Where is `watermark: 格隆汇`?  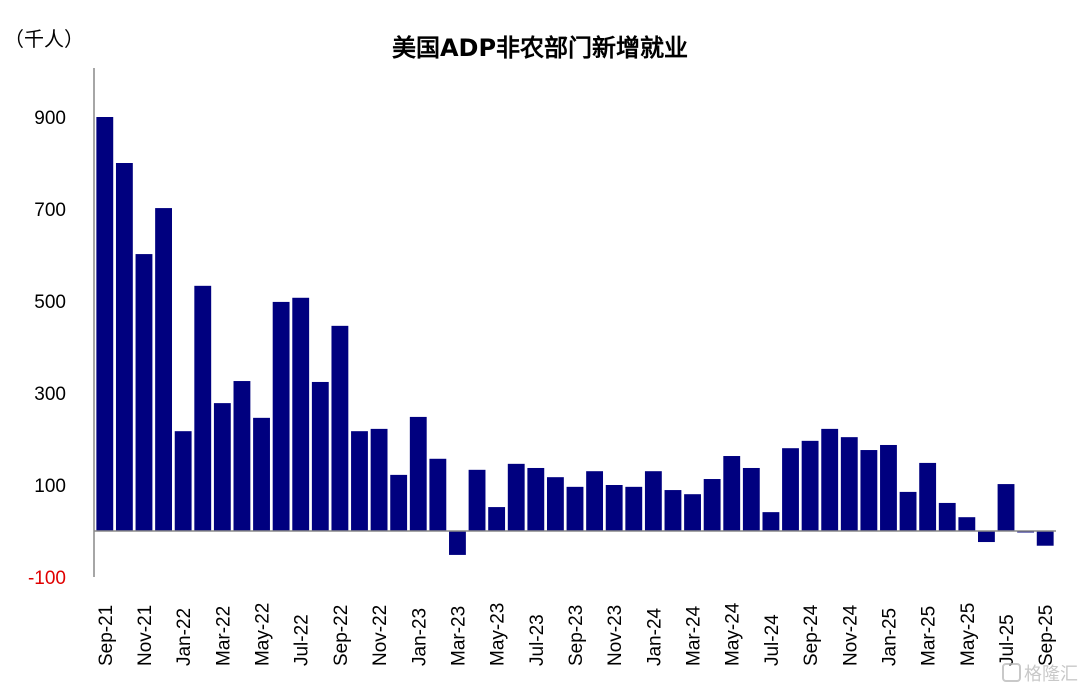
watermark: 格隆汇 is located at coordinates (1040, 674).